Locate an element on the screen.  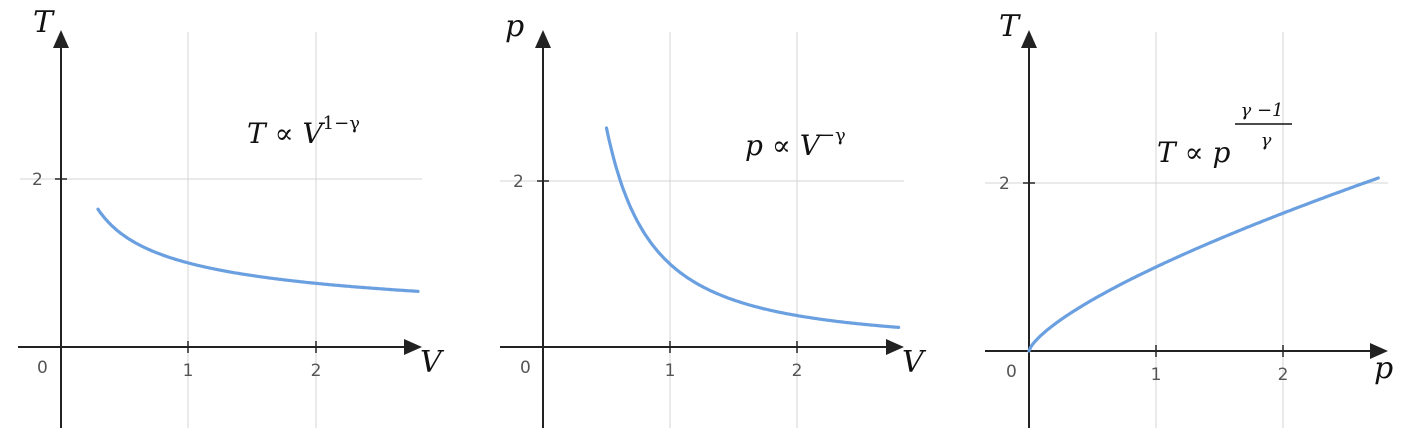
annotation-exp-denominator: γ is located at coordinates (1266, 140).